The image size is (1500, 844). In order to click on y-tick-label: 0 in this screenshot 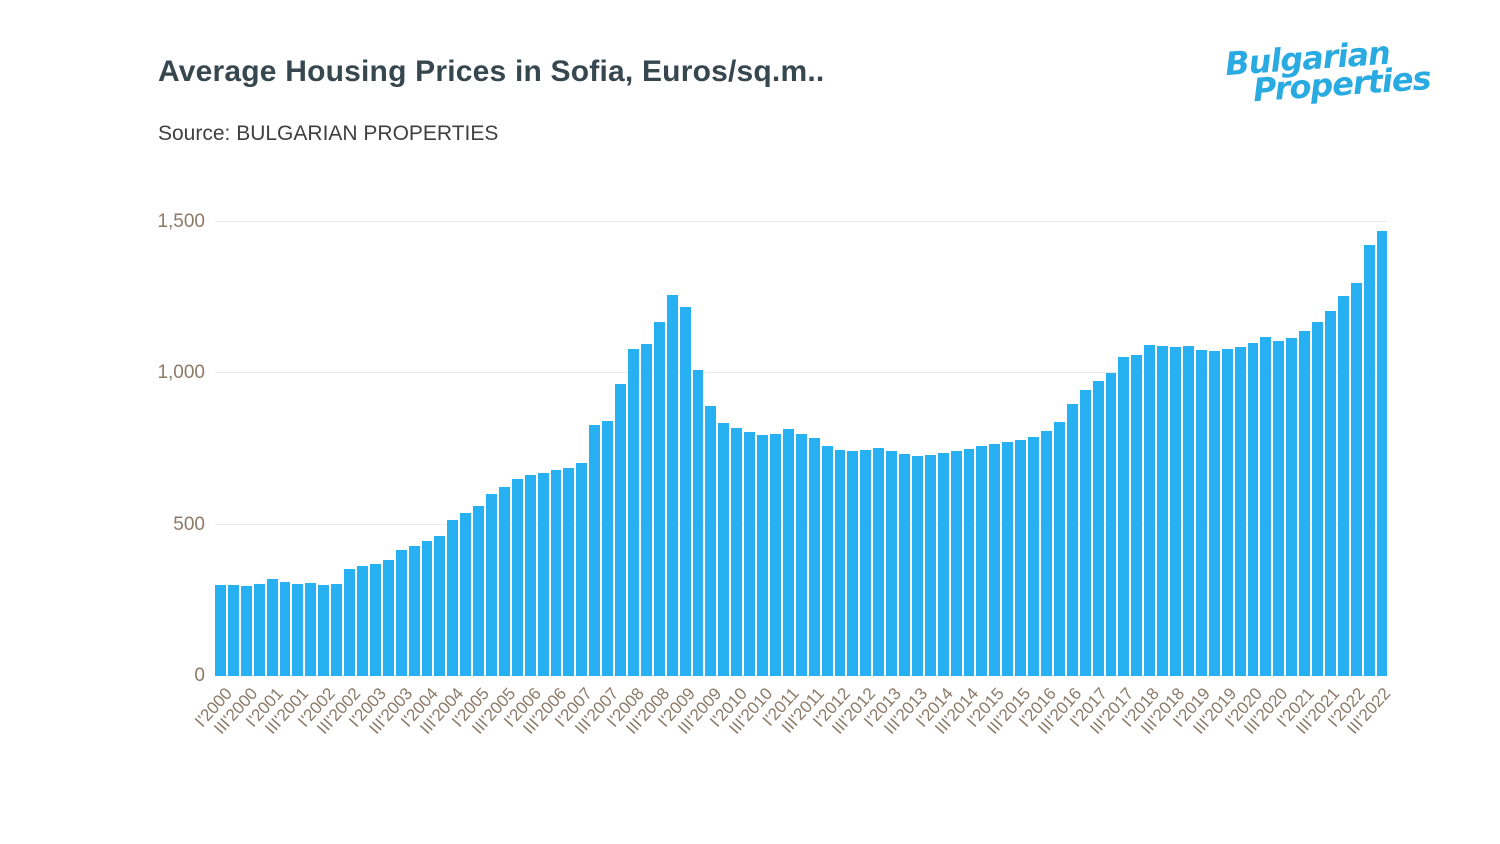, I will do `click(199, 675)`.